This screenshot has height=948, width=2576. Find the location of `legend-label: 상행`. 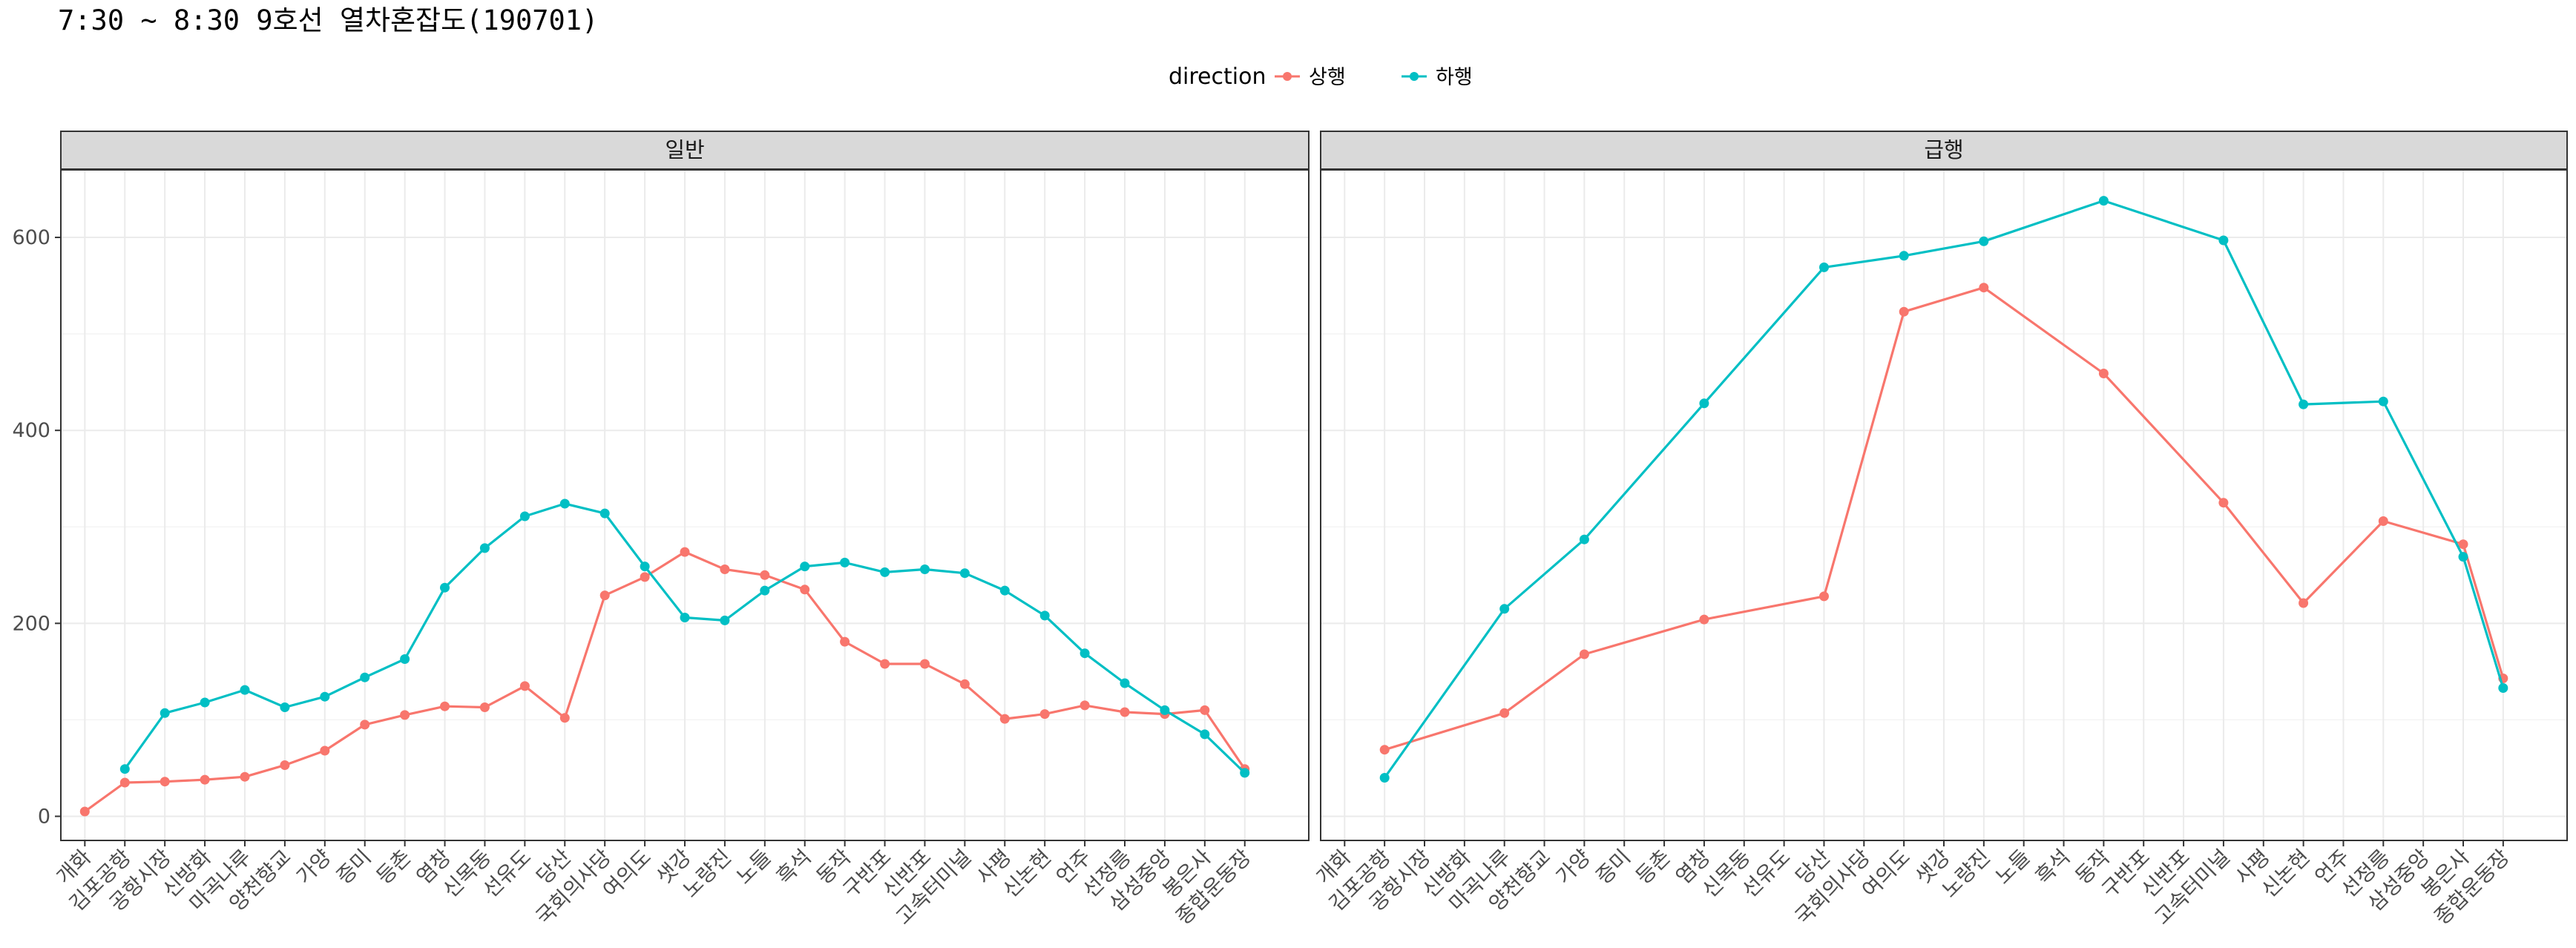

legend-label: 상행 is located at coordinates (1327, 78).